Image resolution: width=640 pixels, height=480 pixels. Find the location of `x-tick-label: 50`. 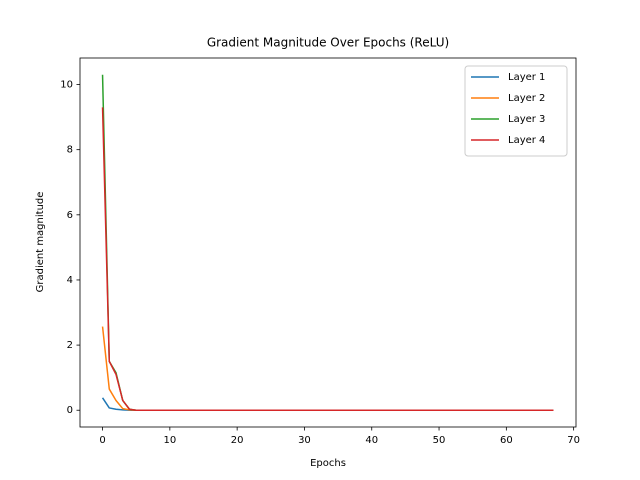

x-tick-label: 50 is located at coordinates (439, 440).